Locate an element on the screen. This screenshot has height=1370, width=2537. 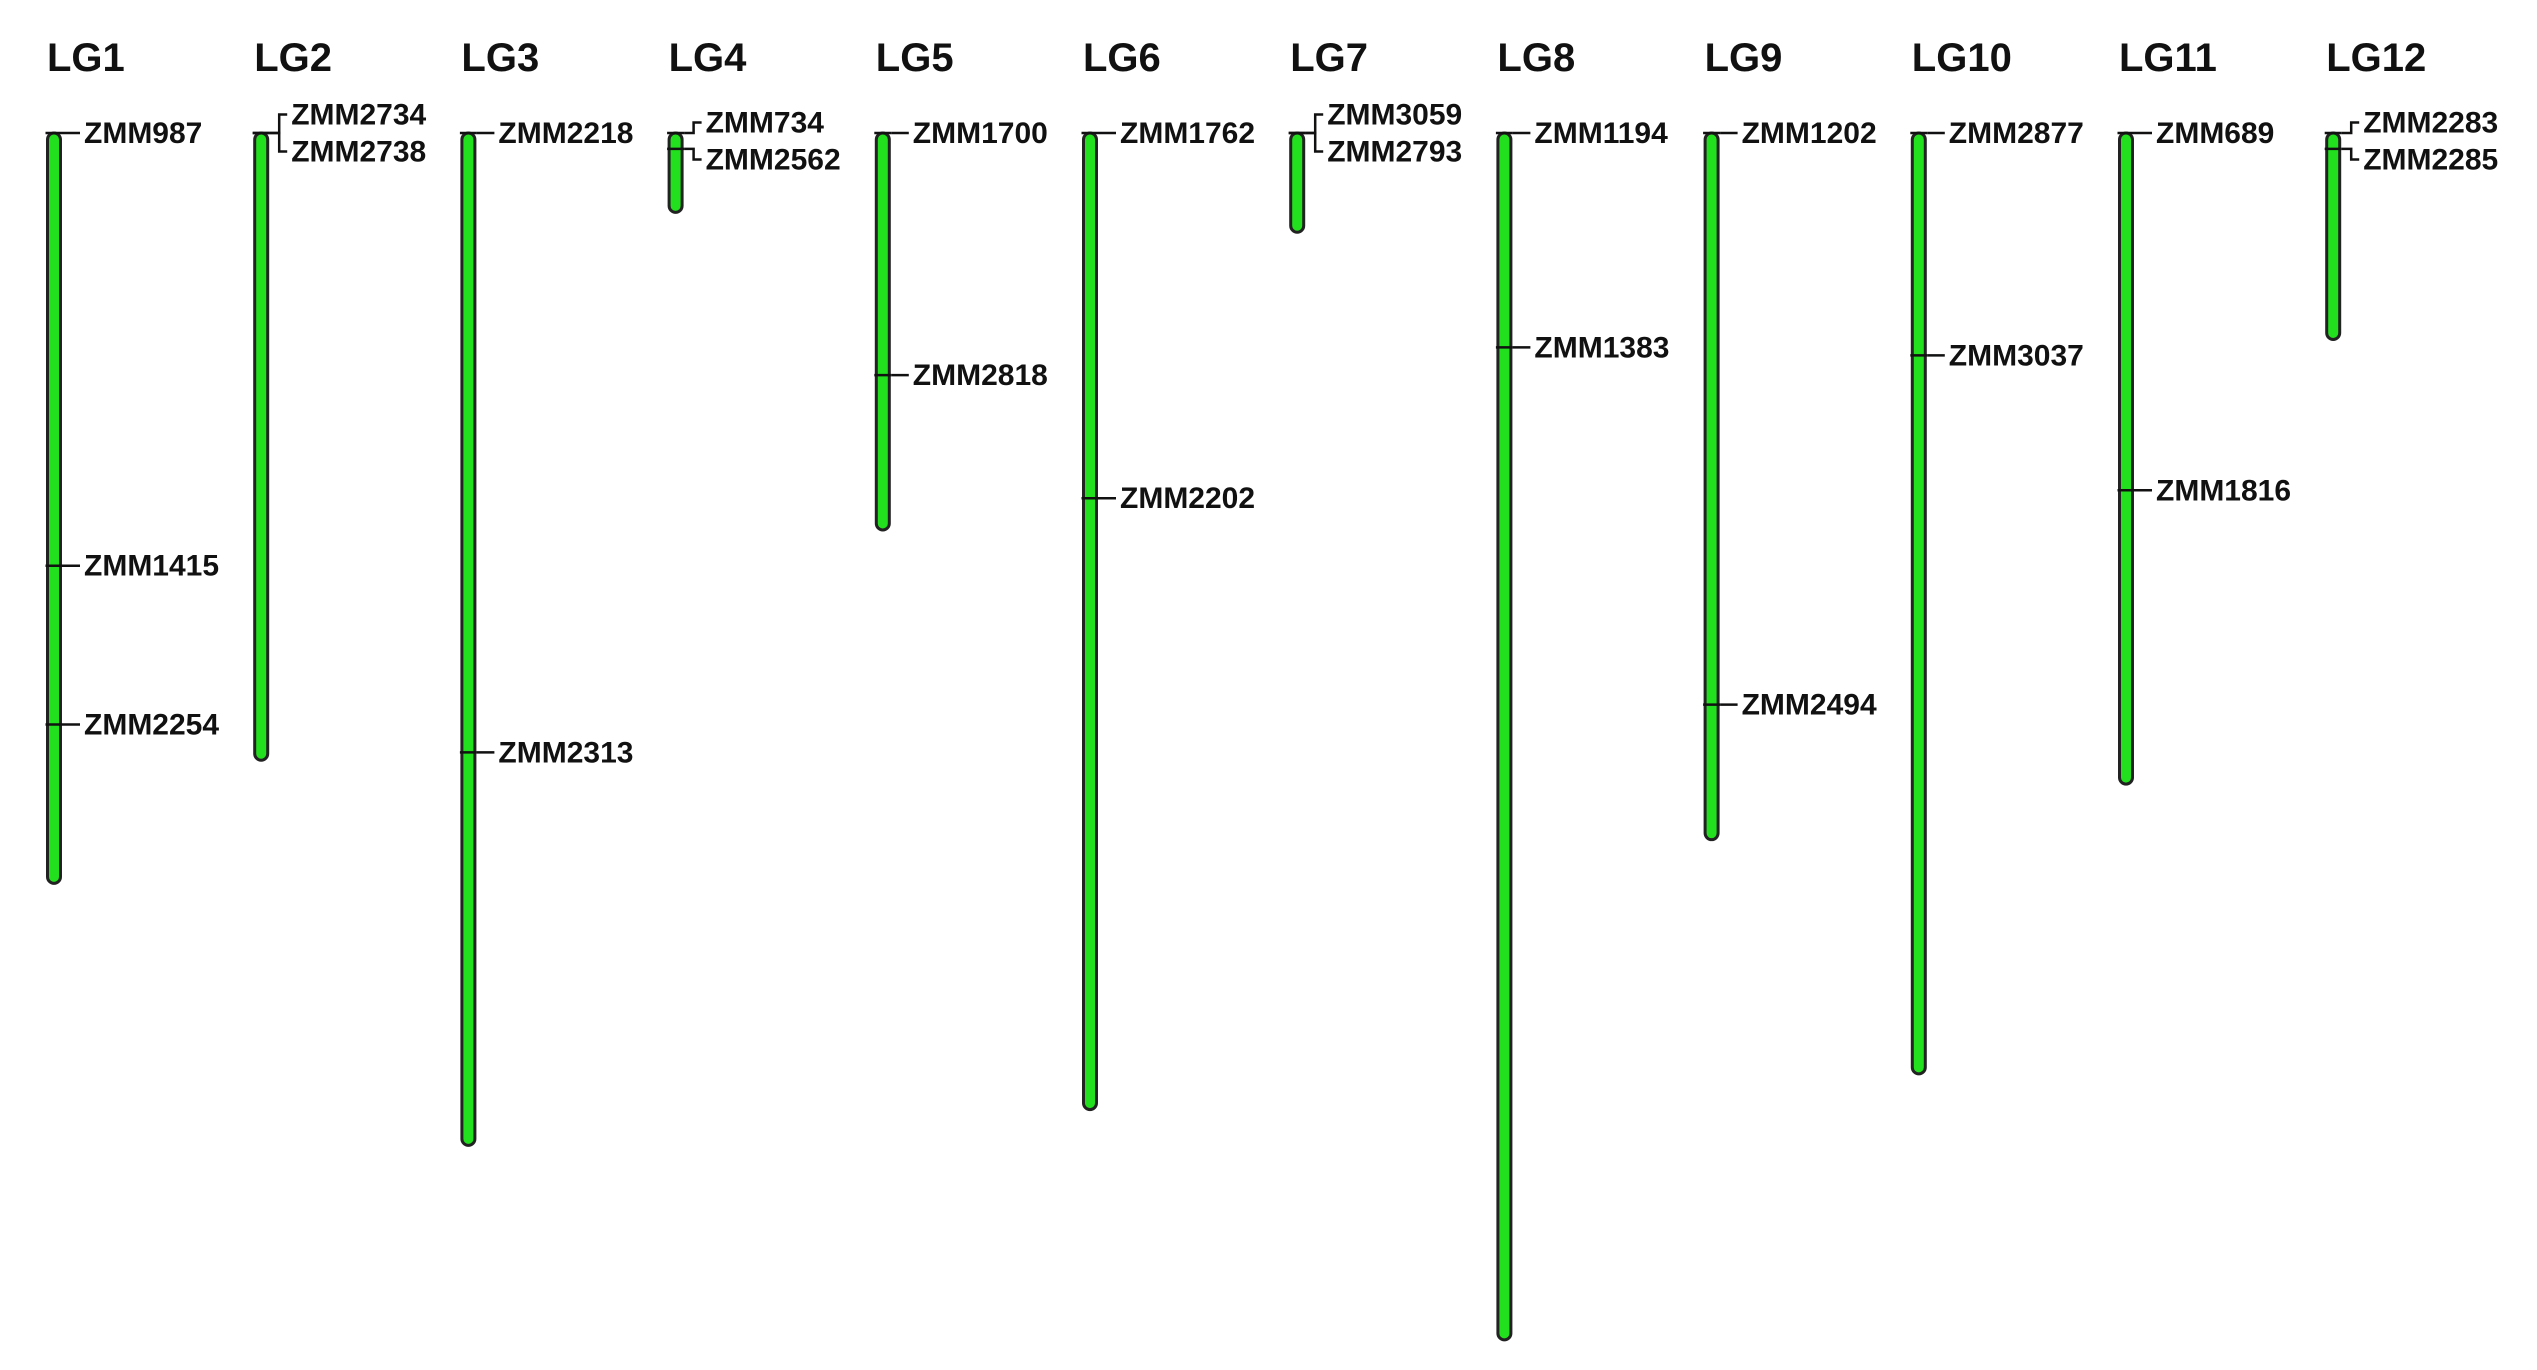
marker-zmm2313: ZMM2313 is located at coordinates (546, 752).